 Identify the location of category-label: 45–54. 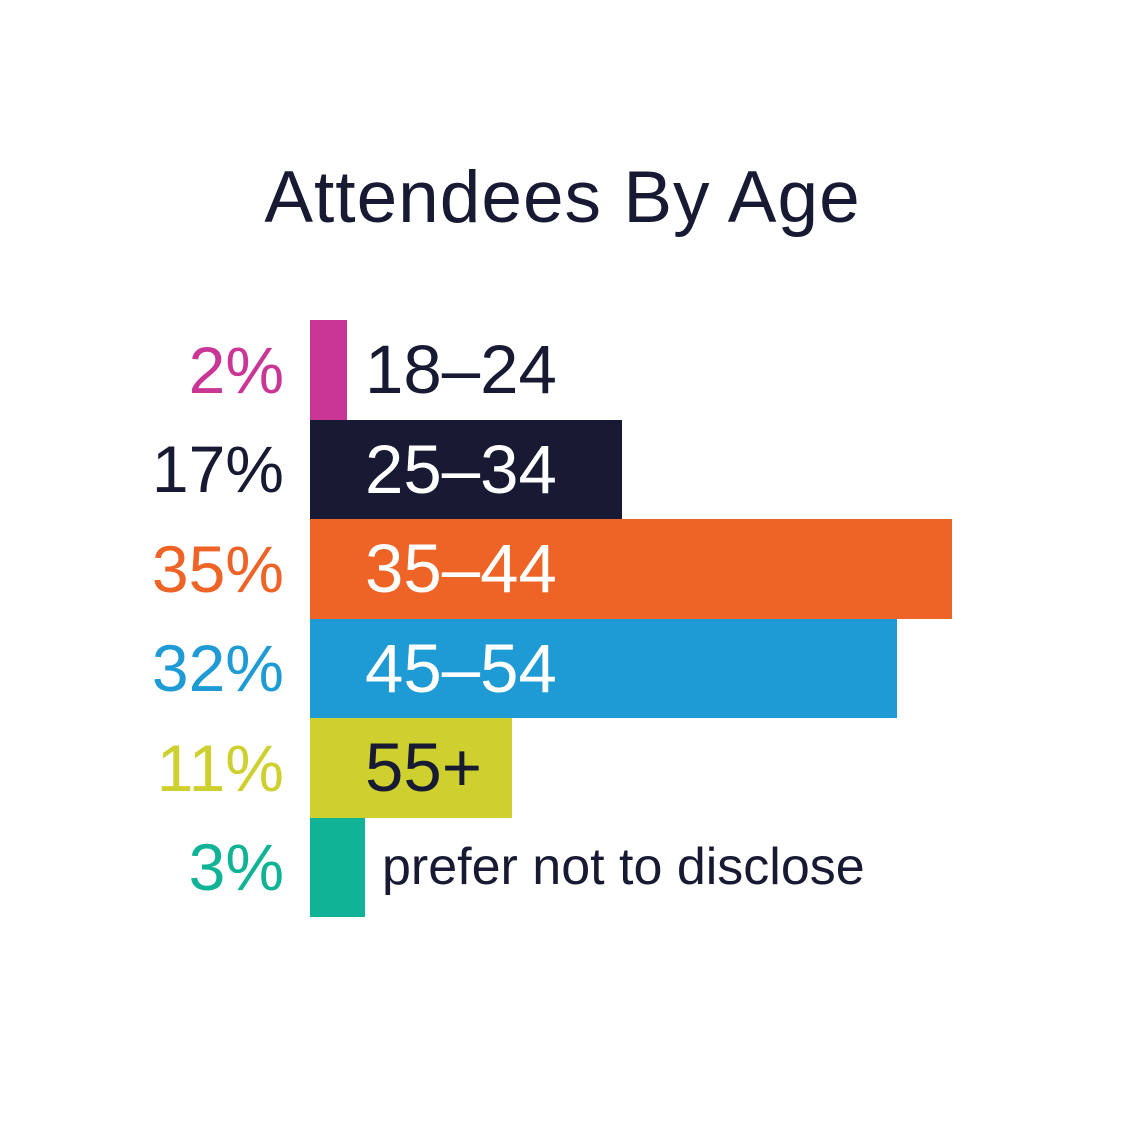
(461, 668).